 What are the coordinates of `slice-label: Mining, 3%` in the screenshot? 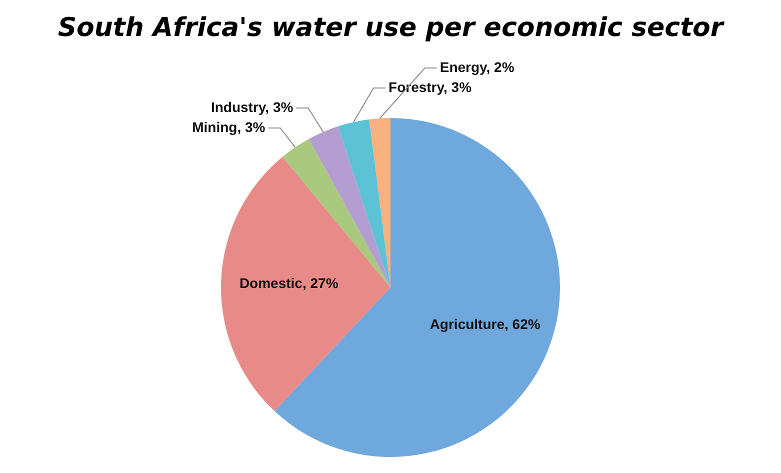 It's located at (229, 126).